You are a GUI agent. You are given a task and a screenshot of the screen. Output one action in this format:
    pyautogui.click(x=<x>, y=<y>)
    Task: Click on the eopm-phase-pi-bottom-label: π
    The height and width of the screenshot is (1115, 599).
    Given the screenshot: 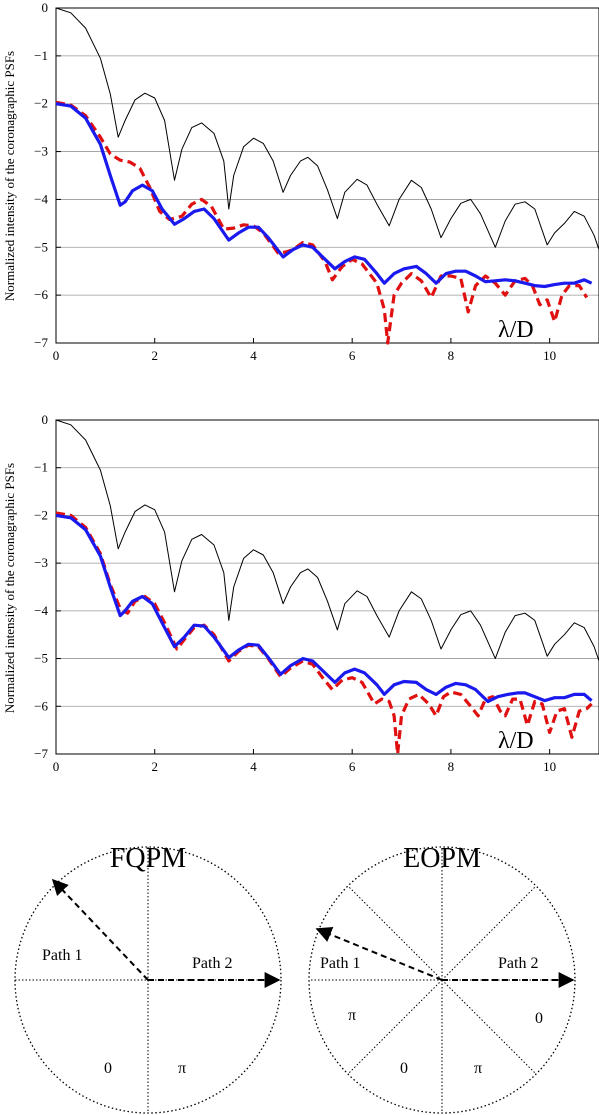 What is the action you would take?
    pyautogui.click(x=478, y=1068)
    